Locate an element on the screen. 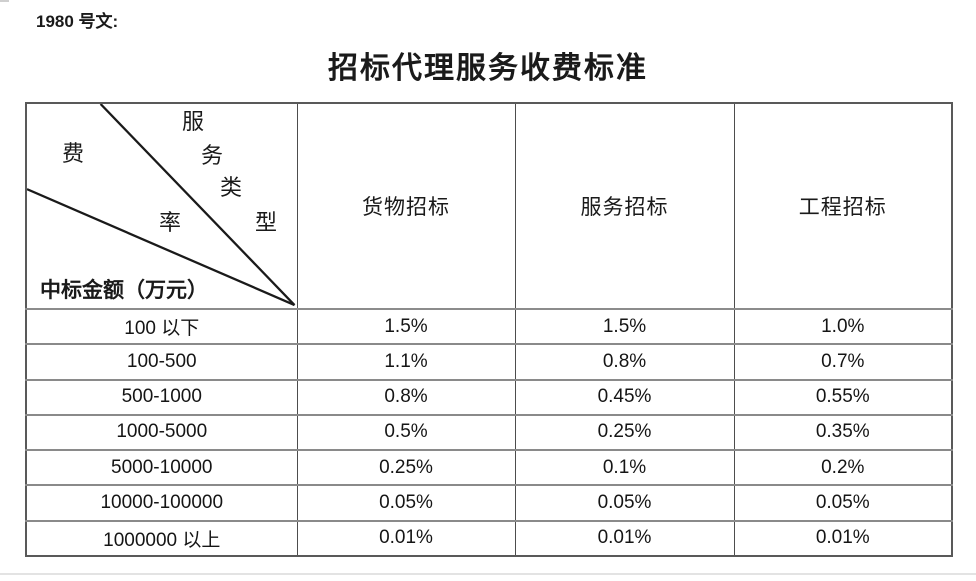  rate-cell: 0.45% is located at coordinates (624, 397).